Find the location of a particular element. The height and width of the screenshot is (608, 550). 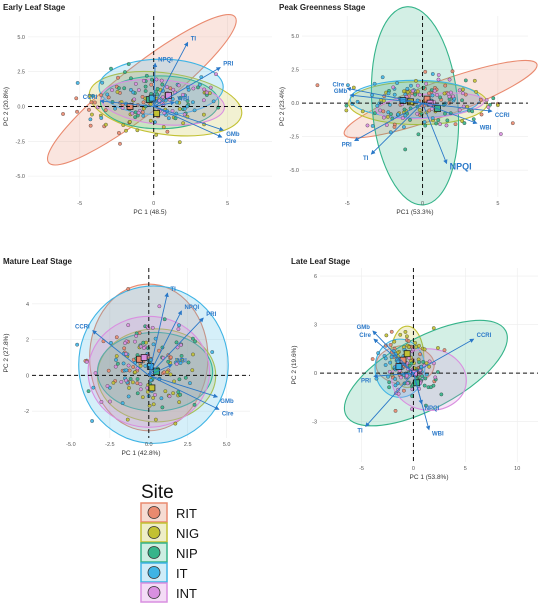

centroid-it is located at coordinates (399, 367).